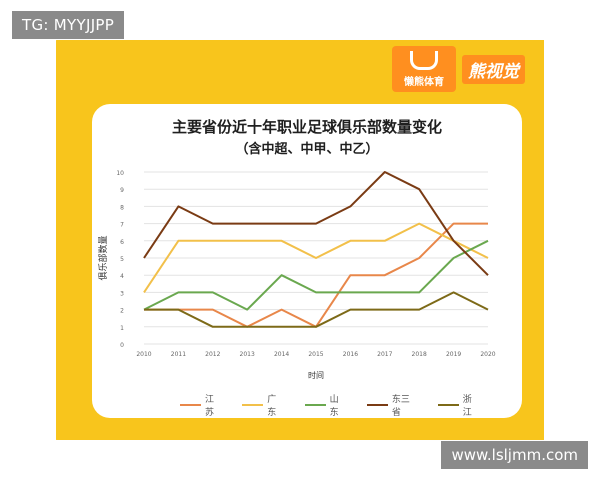  What do you see at coordinates (122, 259) in the screenshot?
I see `y-tick-label: 5` at bounding box center [122, 259].